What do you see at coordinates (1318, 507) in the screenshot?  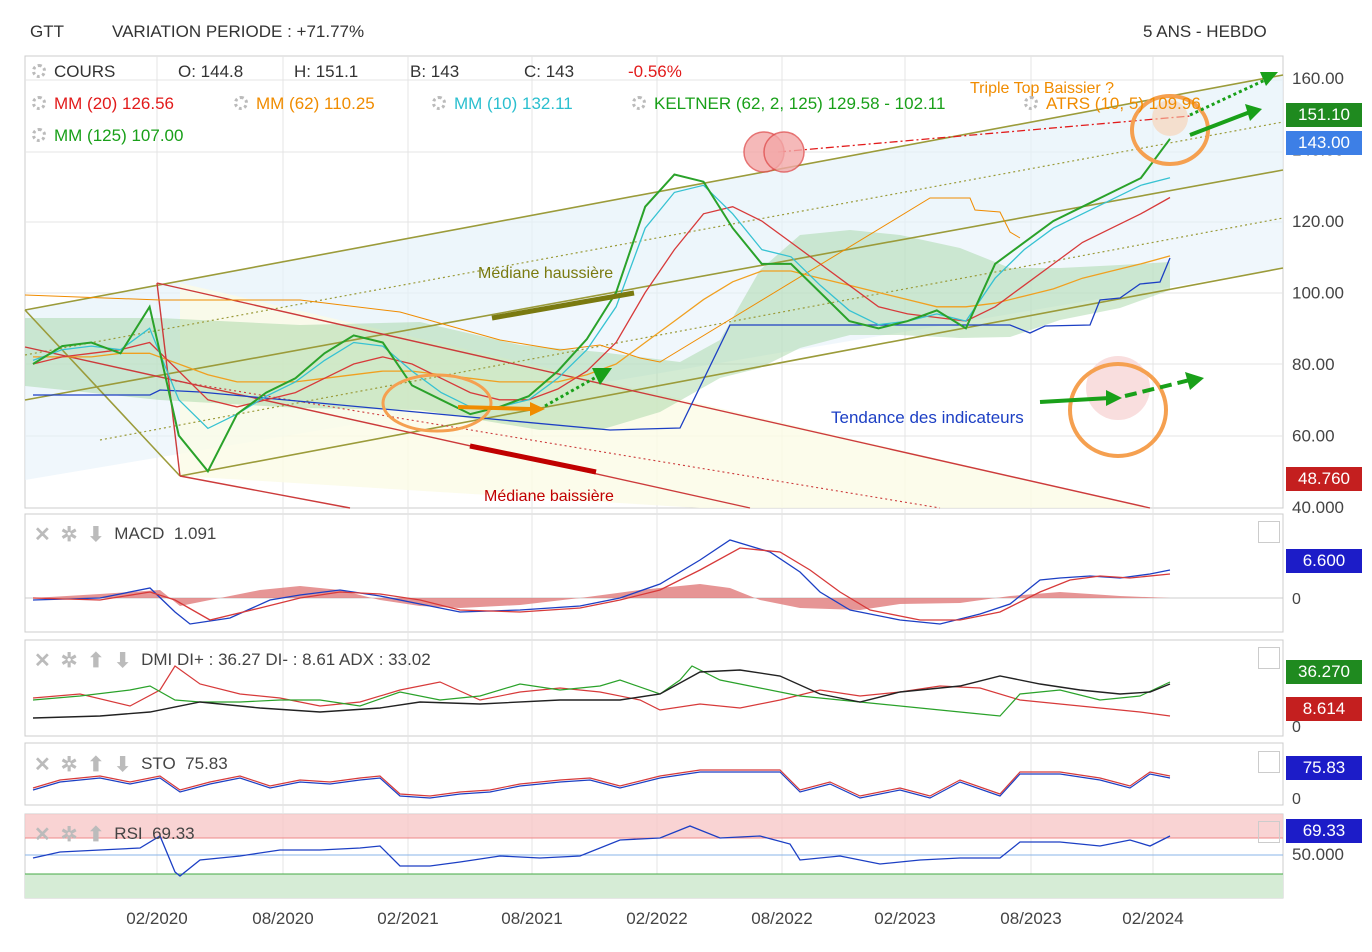 I see `y-tick-label: 40.000` at bounding box center [1318, 507].